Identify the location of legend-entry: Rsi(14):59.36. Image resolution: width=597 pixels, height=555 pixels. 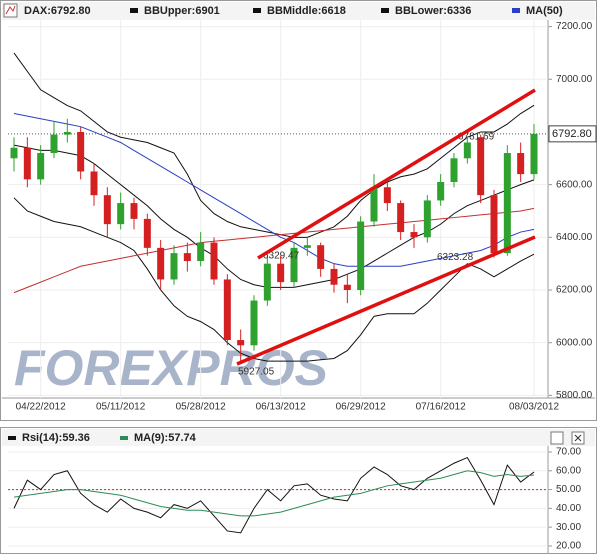
(56, 438).